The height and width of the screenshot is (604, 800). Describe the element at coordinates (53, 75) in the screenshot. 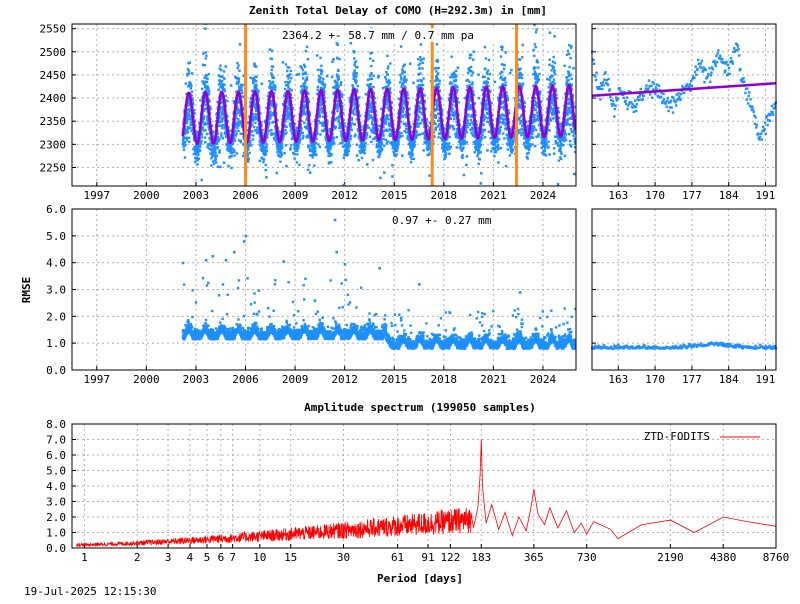

I see `y-tick-label: 2450` at that location.